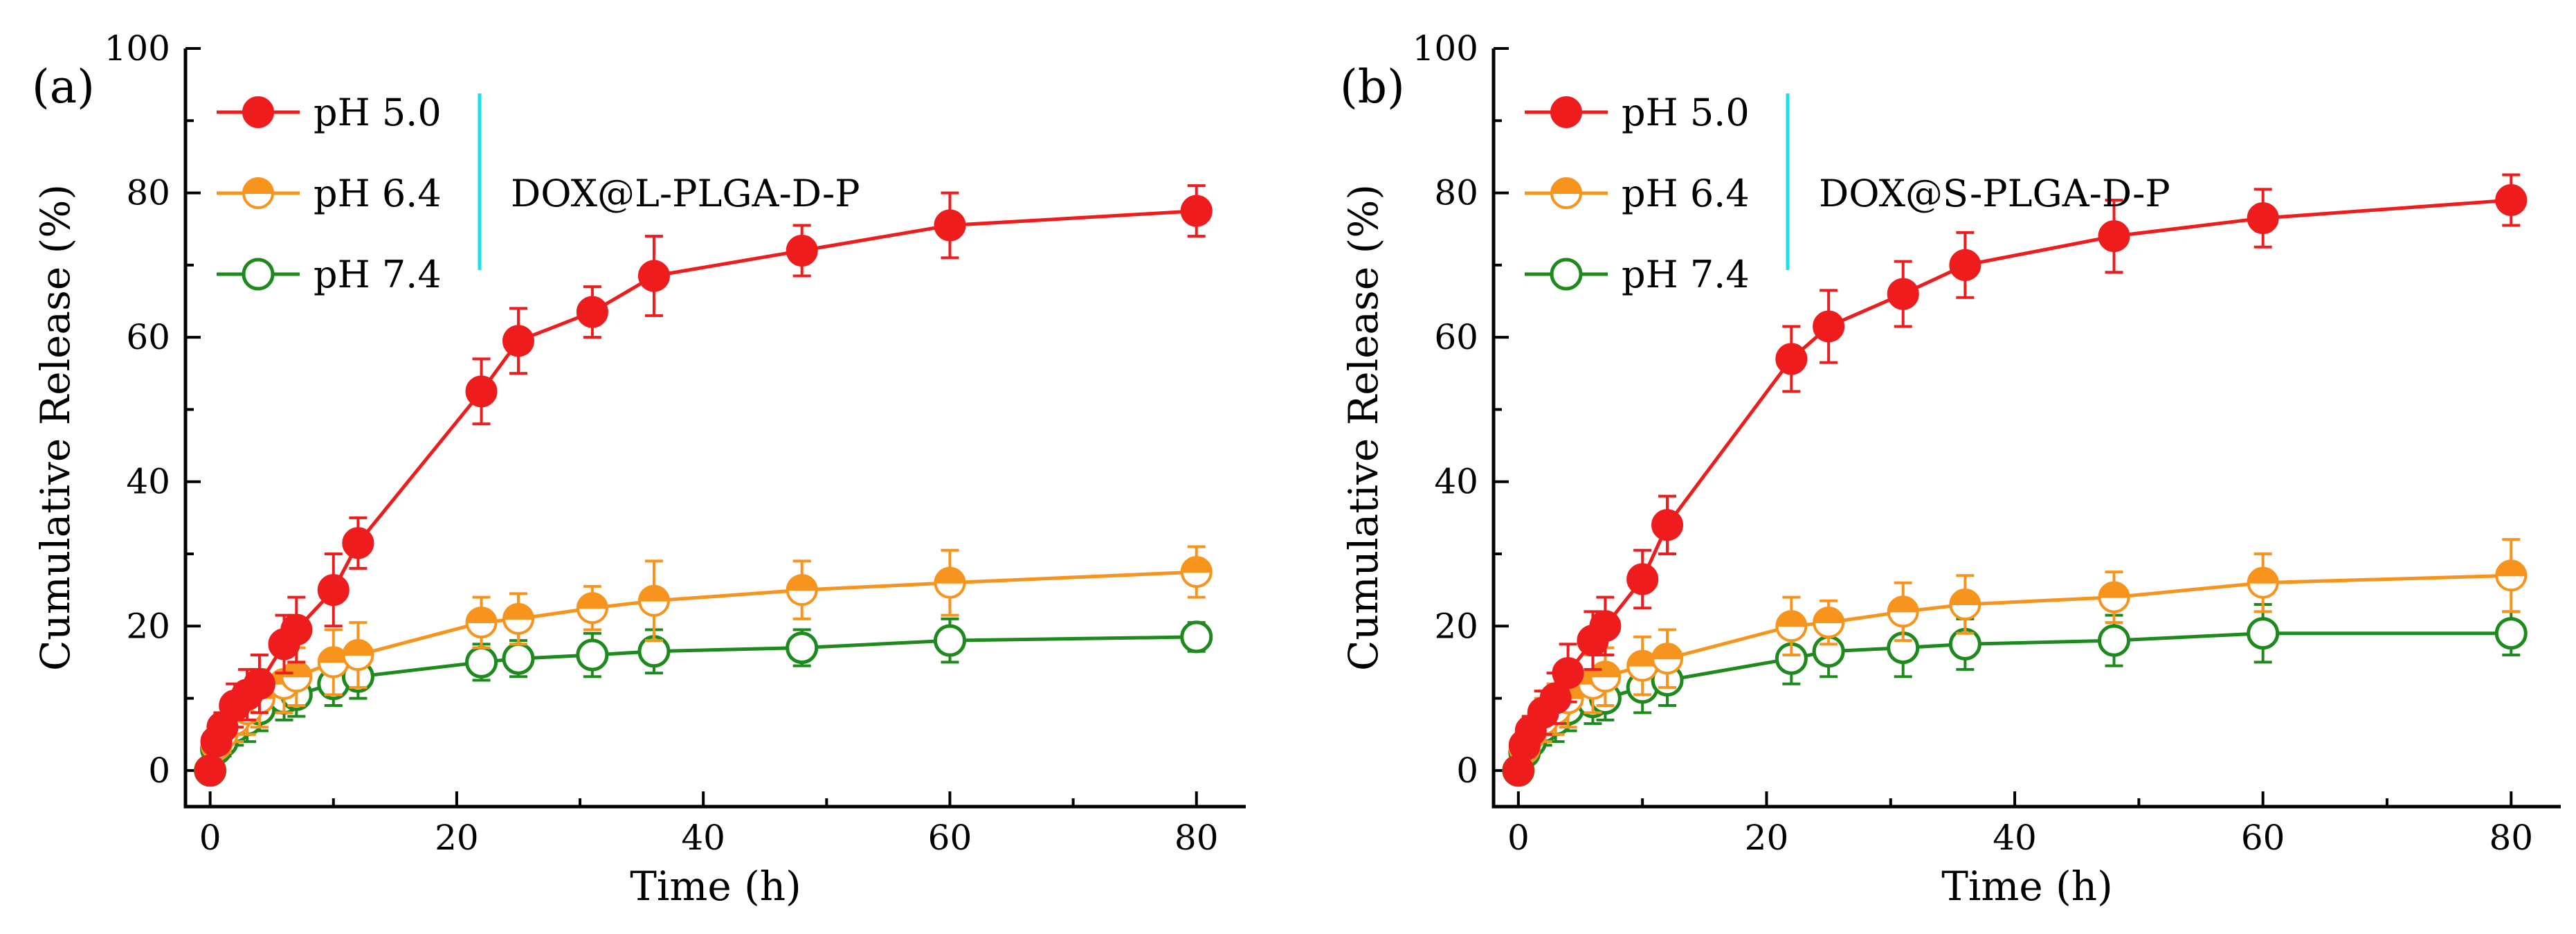 Image resolution: width=2576 pixels, height=934 pixels. Describe the element at coordinates (1372, 87) in the screenshot. I see `panel-label: (b)` at that location.